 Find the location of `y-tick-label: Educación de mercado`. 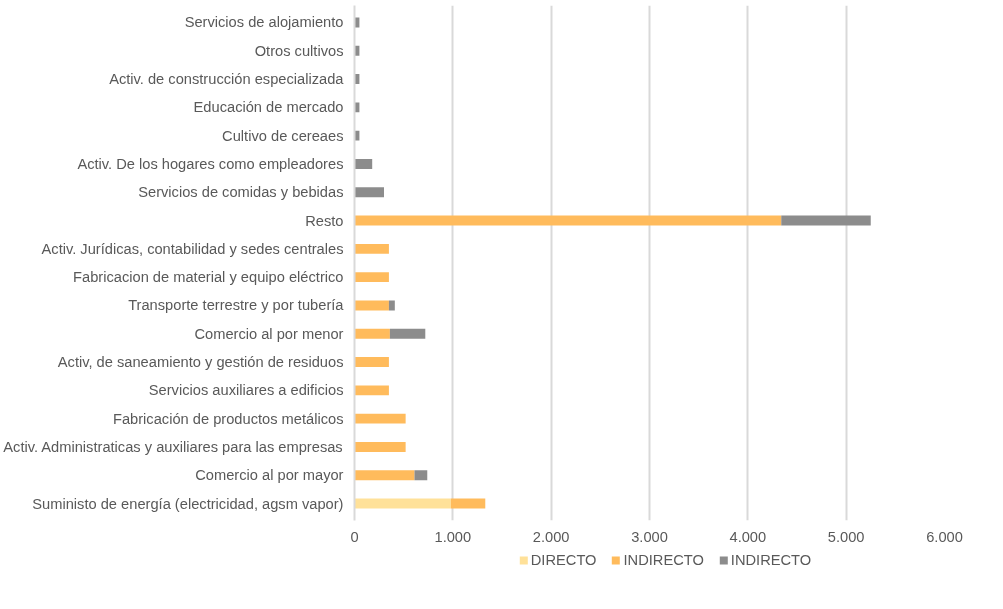

y-tick-label: Educación de mercado is located at coordinates (268, 107).